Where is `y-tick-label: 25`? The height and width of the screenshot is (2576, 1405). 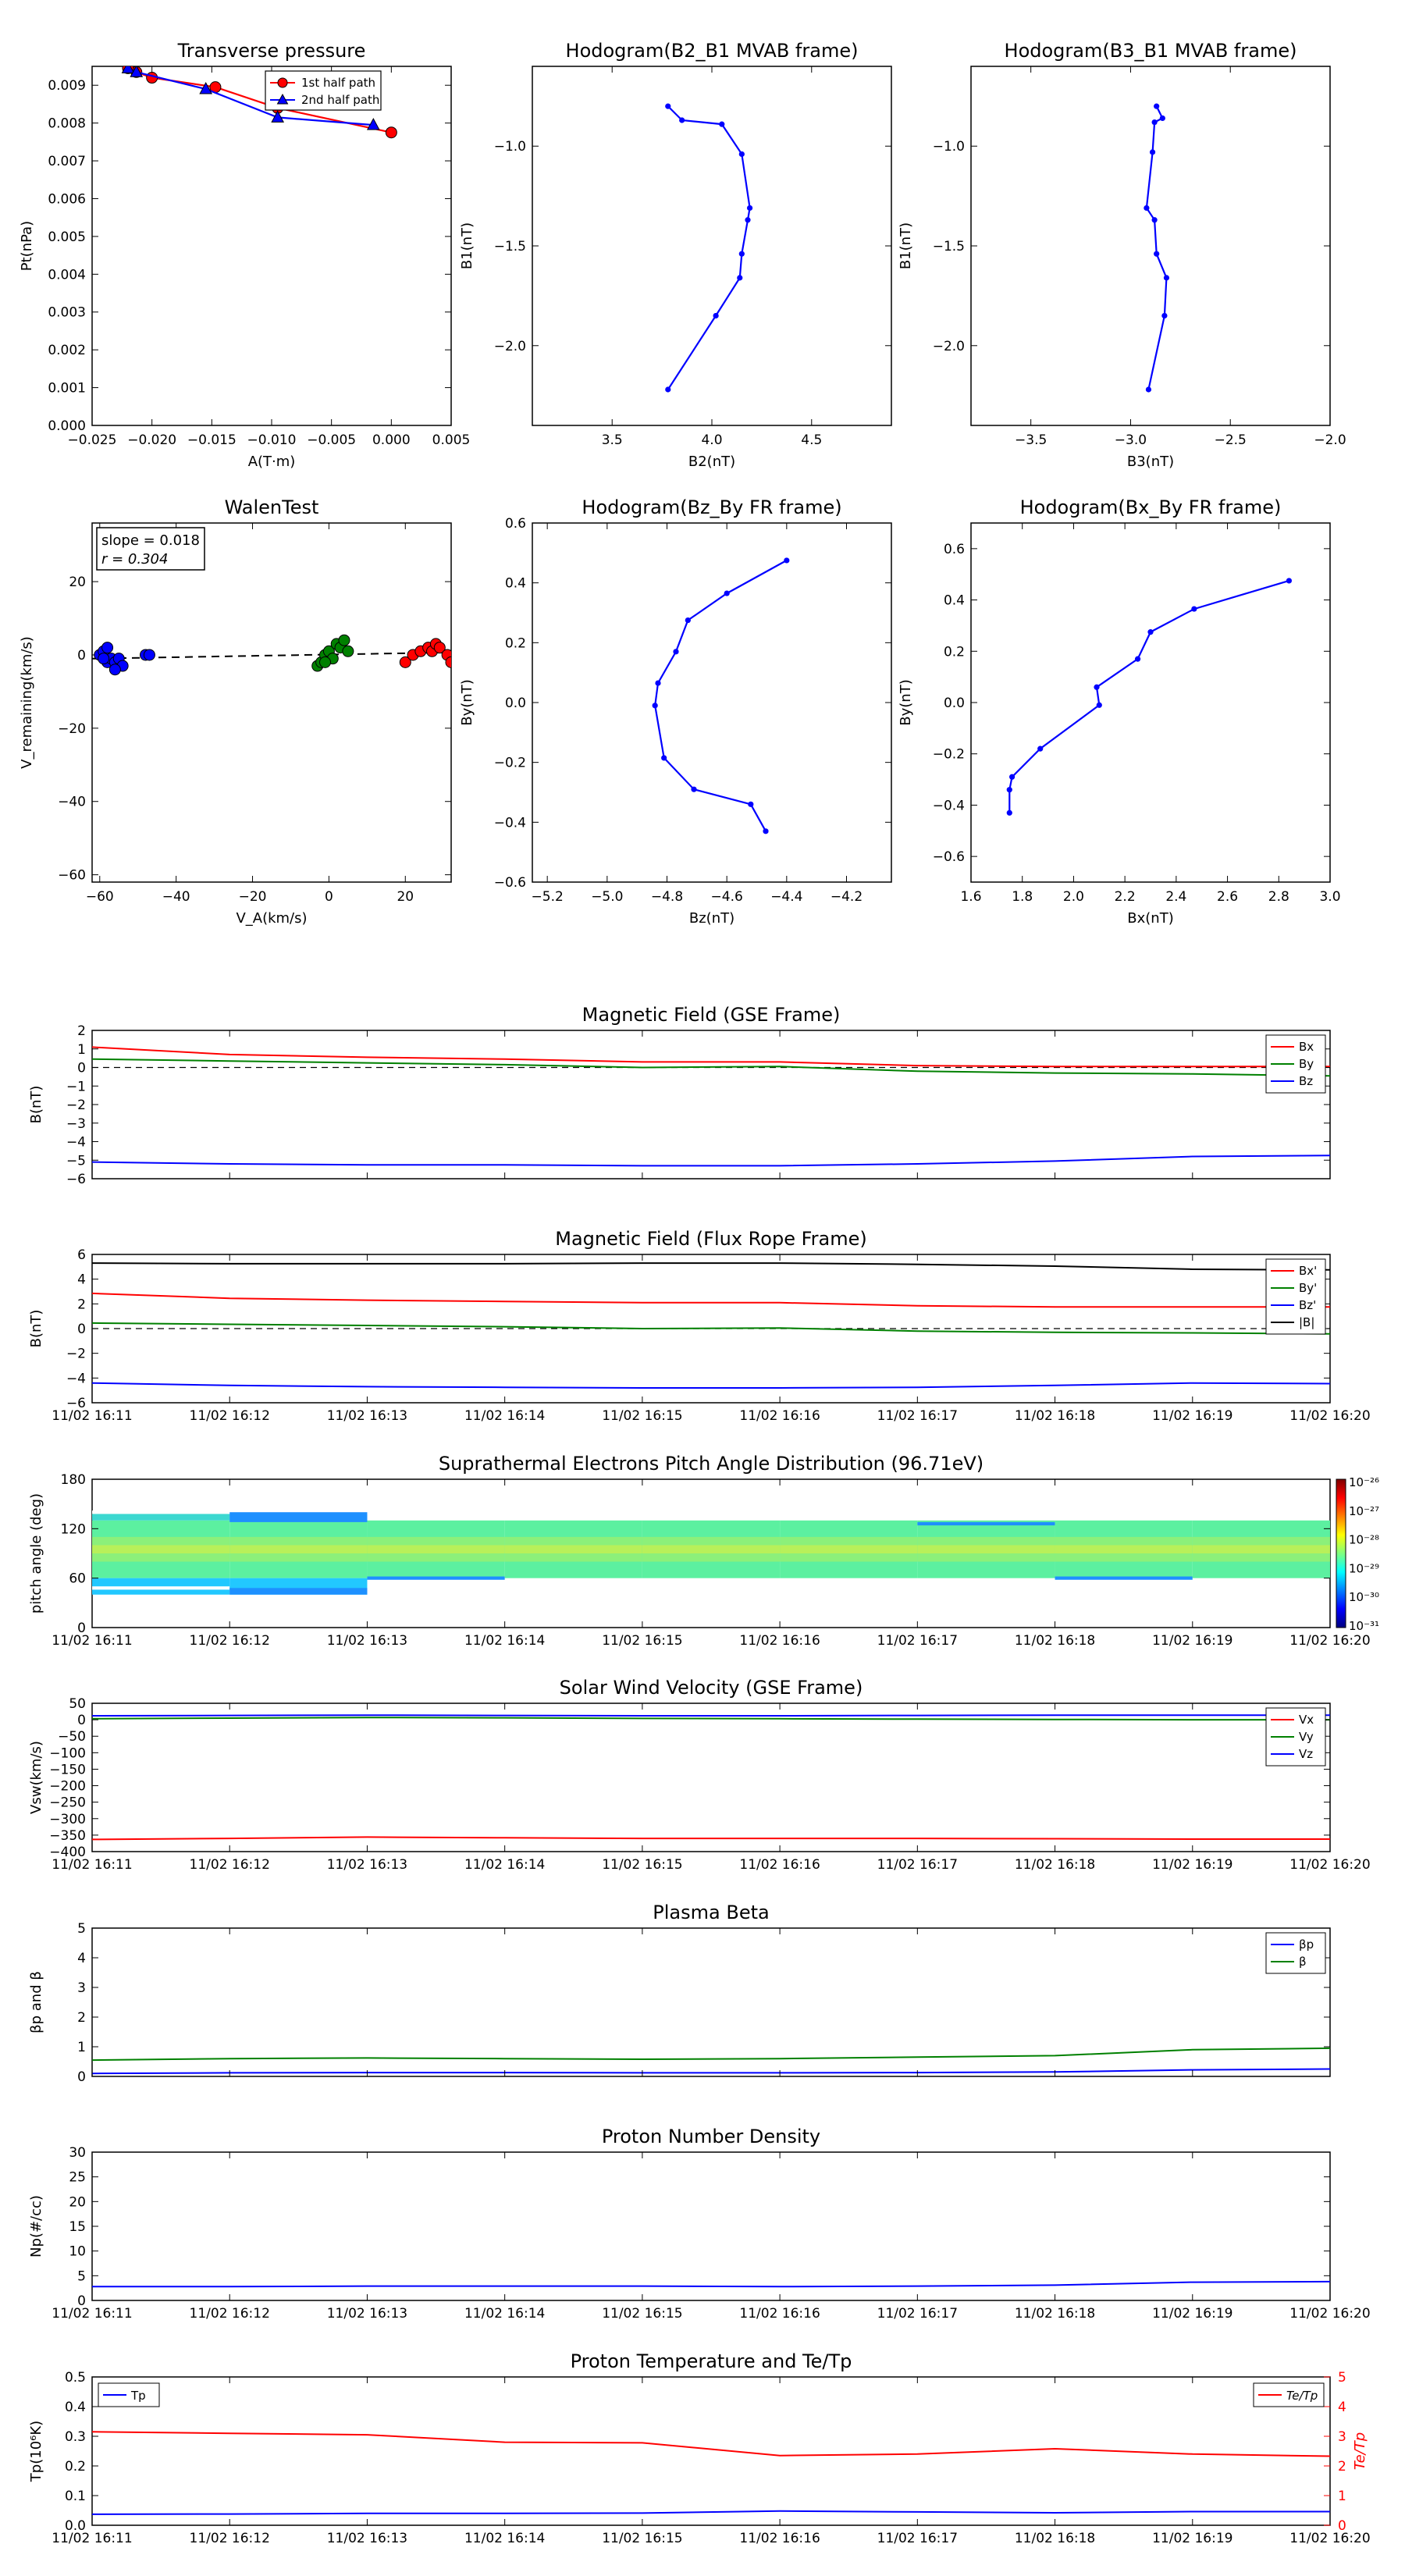 y-tick-label: 25 is located at coordinates (77, 2178).